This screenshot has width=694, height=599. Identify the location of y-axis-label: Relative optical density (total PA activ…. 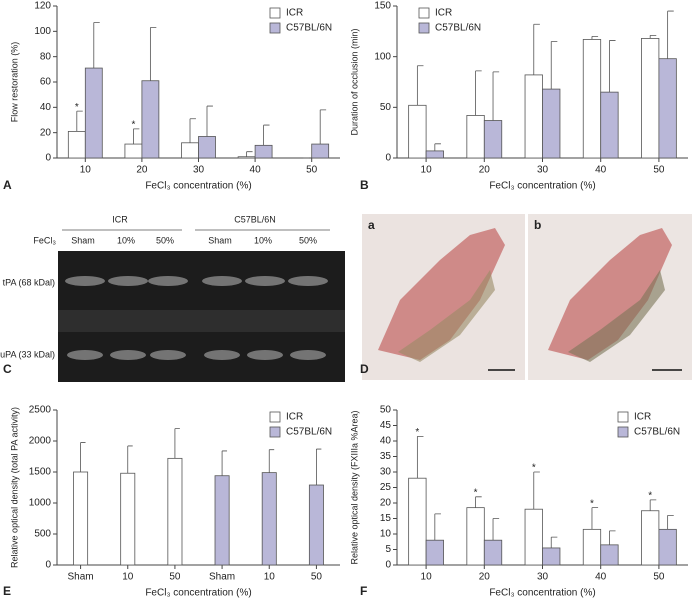
(14, 487).